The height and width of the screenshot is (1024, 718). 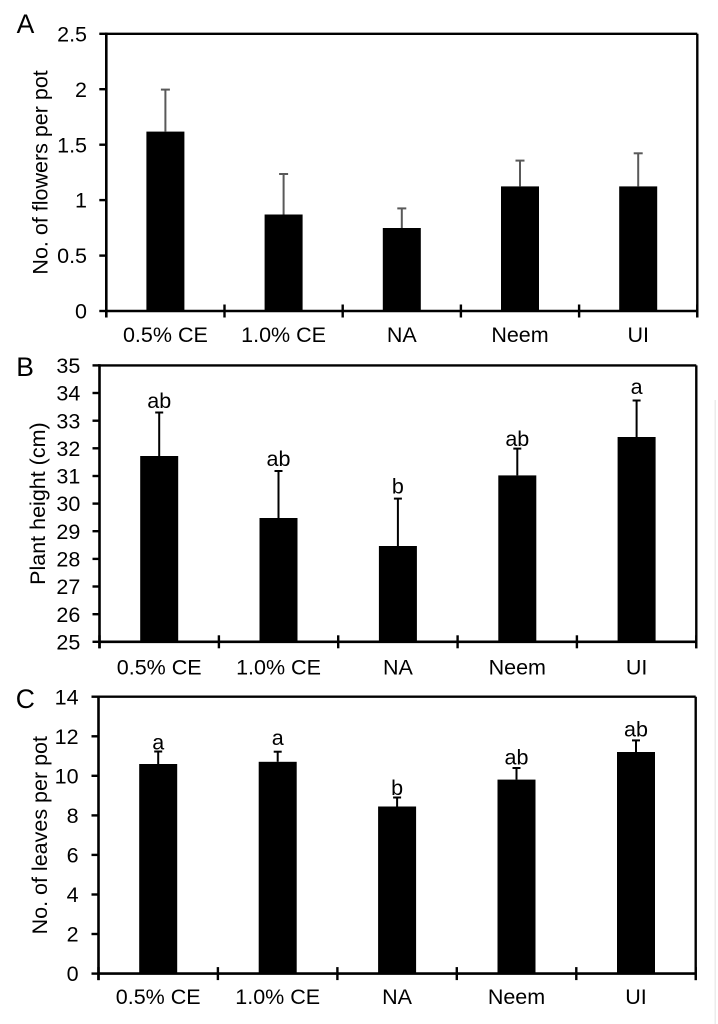 What do you see at coordinates (68, 587) in the screenshot?
I see `svg-text: 27` at bounding box center [68, 587].